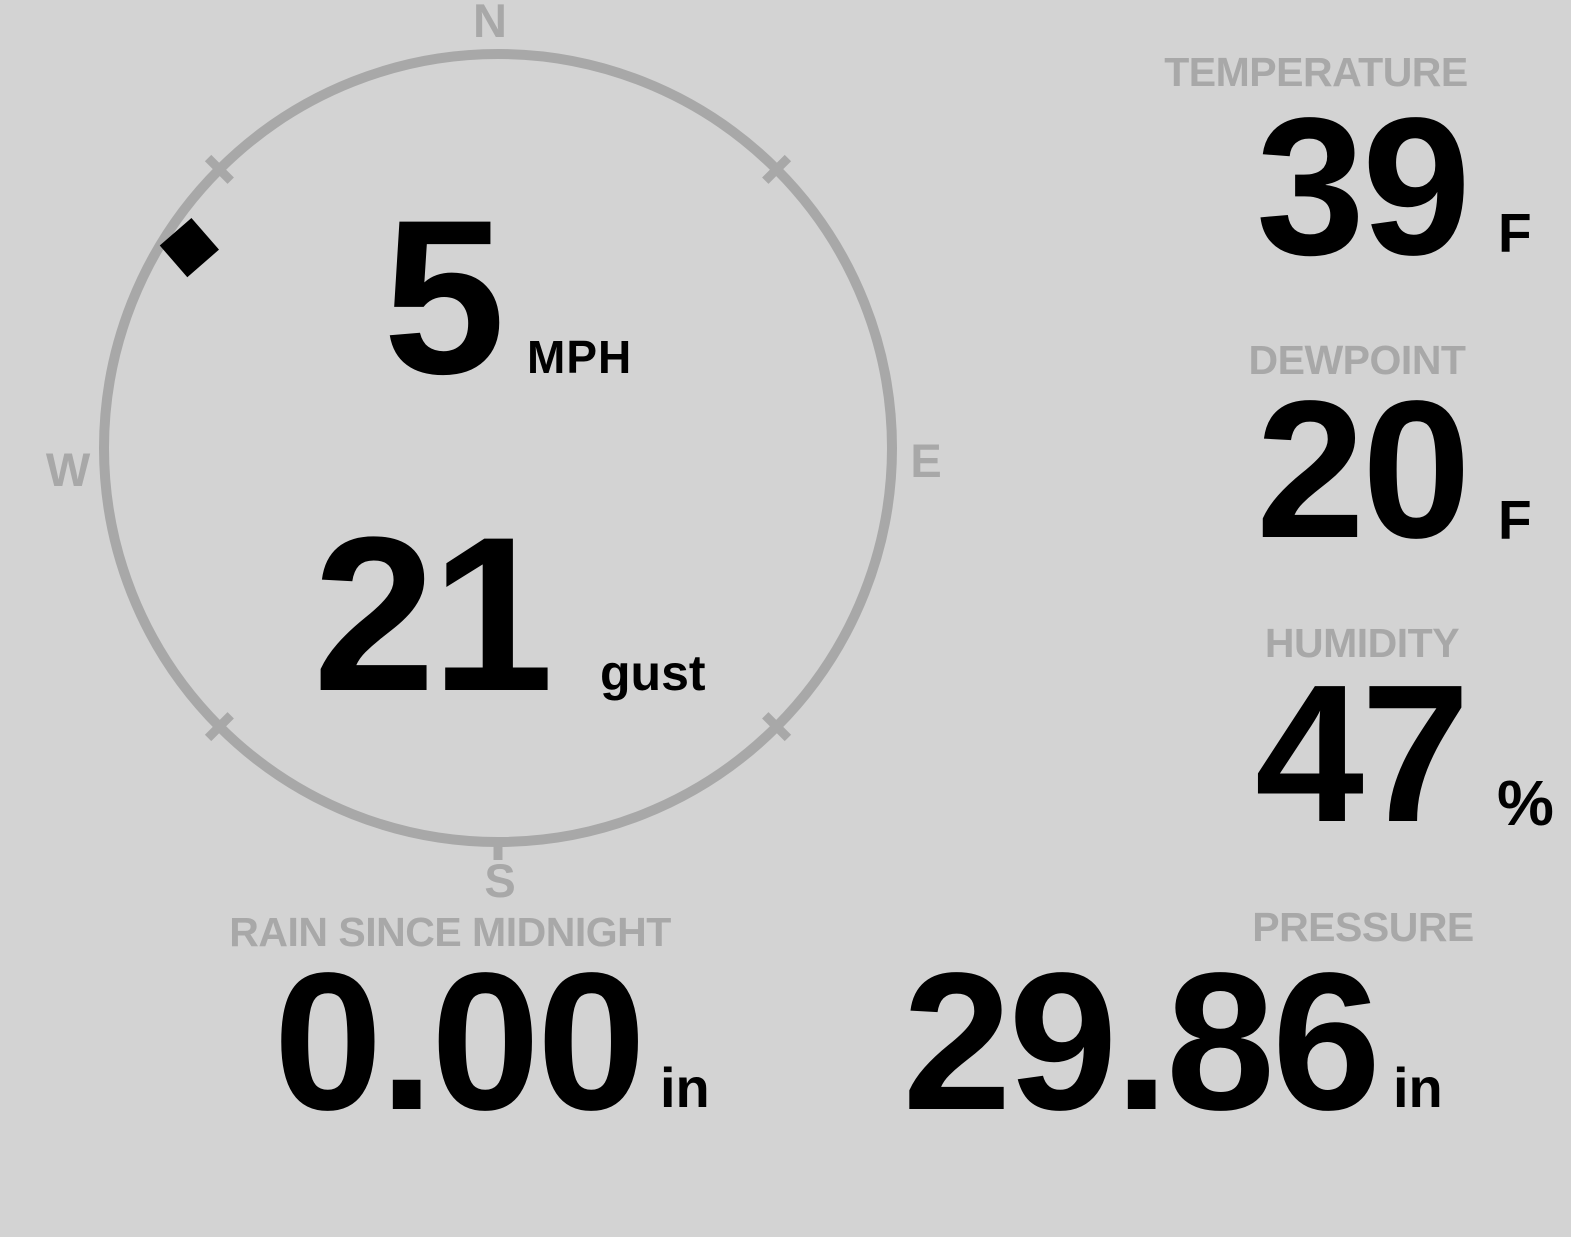 The image size is (1571, 1237). What do you see at coordinates (777, 727) in the screenshot?
I see `compass-tick-se` at bounding box center [777, 727].